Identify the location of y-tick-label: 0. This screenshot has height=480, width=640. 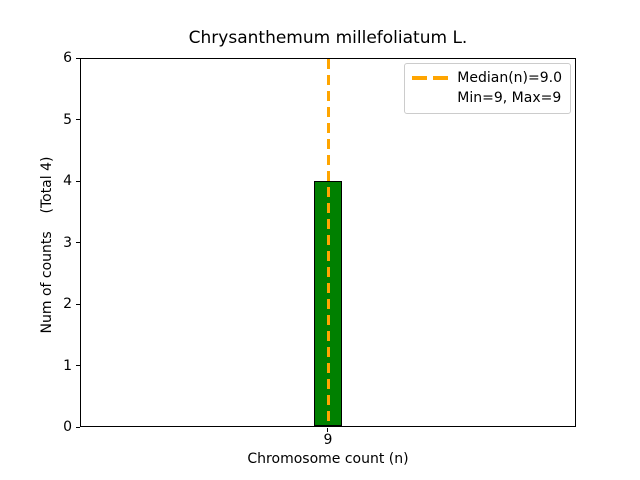
(67, 427).